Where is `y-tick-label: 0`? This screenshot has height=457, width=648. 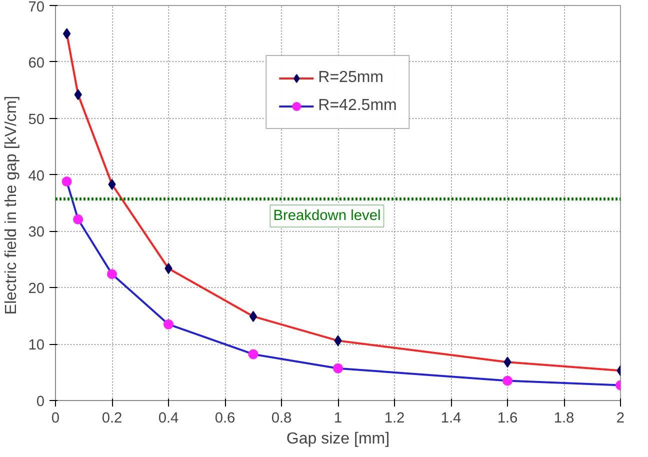 y-tick-label: 0 is located at coordinates (40, 402).